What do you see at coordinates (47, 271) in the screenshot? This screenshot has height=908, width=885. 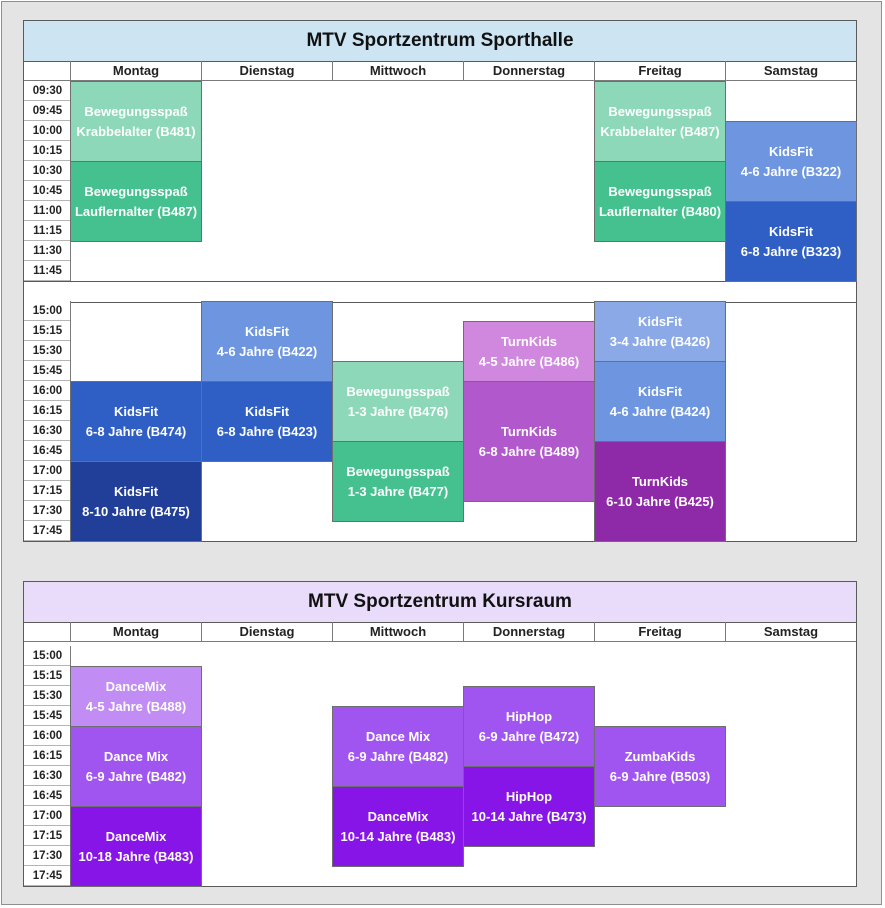 I see `halle-morning-time-cell: 11:45` at bounding box center [47, 271].